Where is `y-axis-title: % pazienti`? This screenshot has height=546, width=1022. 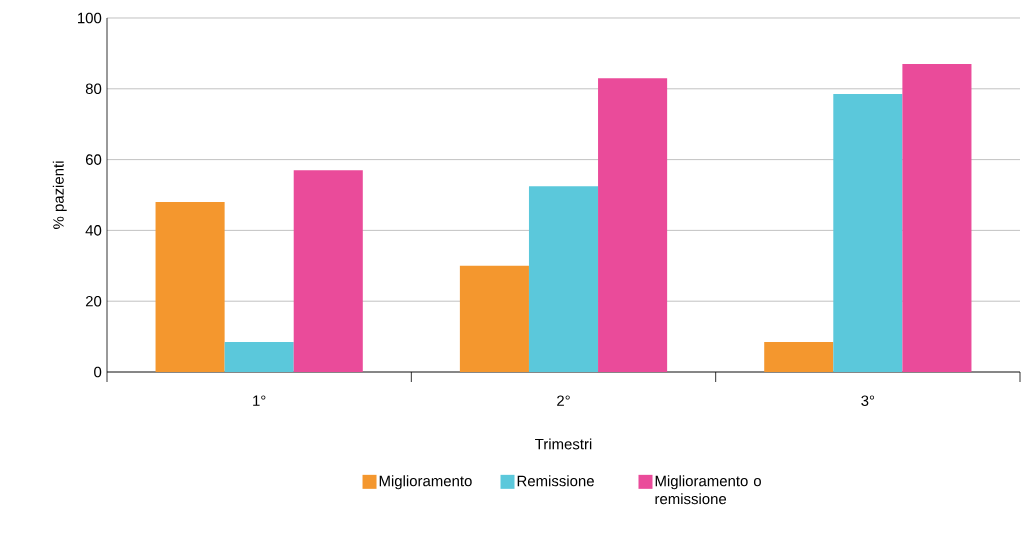
y-axis-title: % pazienti is located at coordinates (59, 195).